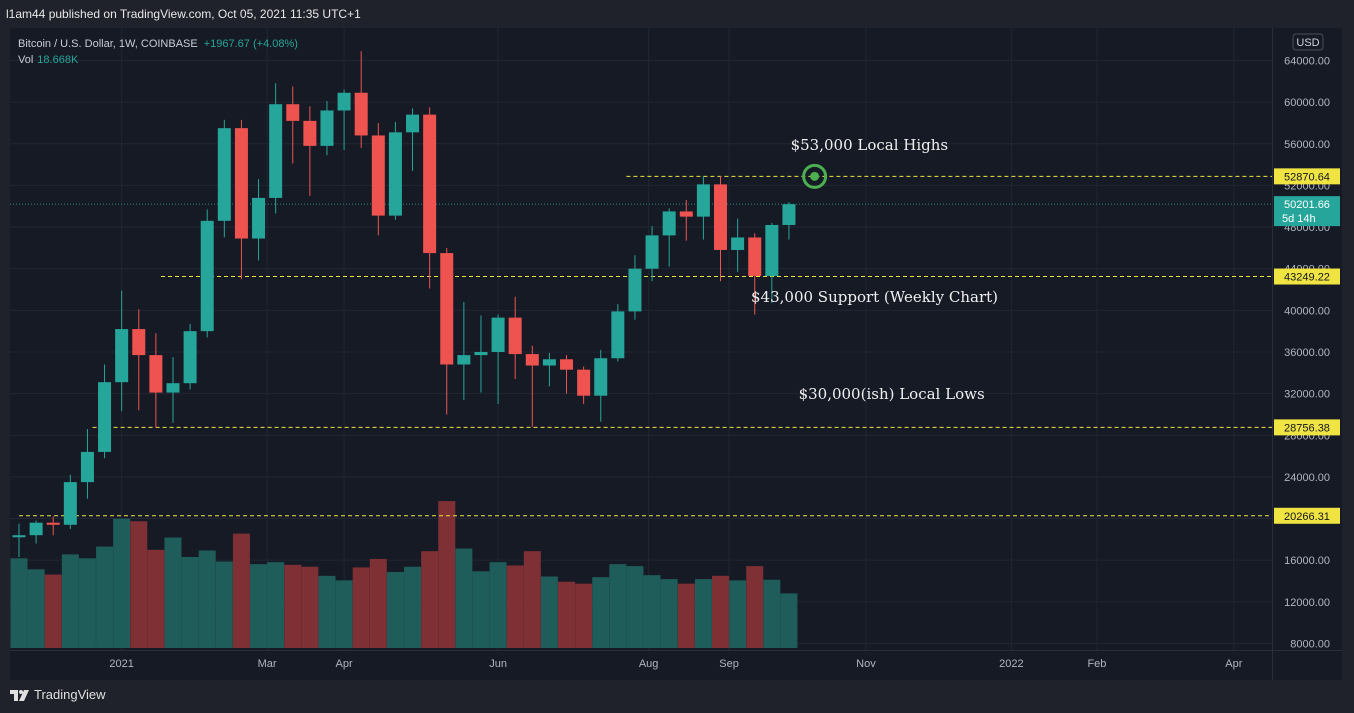  What do you see at coordinates (19, 695) in the screenshot?
I see `tradingview-logo-icon` at bounding box center [19, 695].